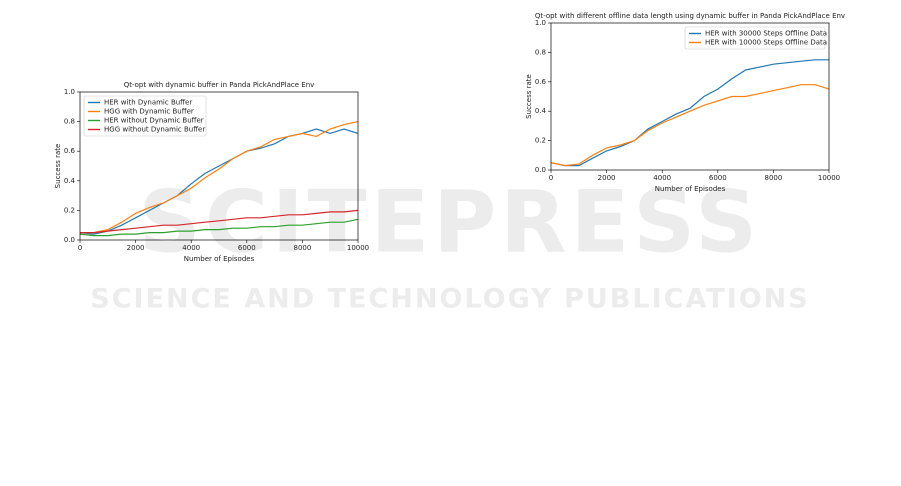 The width and height of the screenshot is (901, 486). Describe the element at coordinates (154, 121) in the screenshot. I see `legend-label: HER without Dynamic Buffer` at that location.